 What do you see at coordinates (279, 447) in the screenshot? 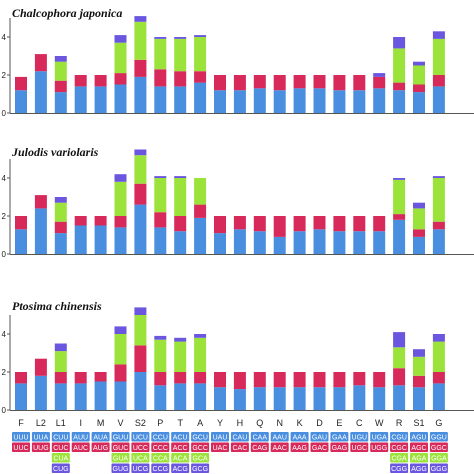
I see `codon-box-aac` at bounding box center [279, 447].